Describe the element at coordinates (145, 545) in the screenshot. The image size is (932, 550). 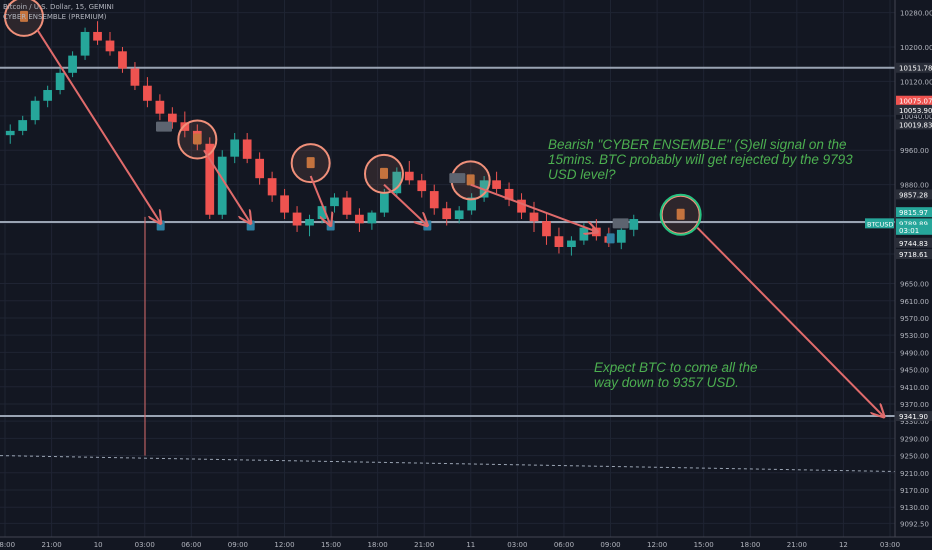
I see `time-tick-label: 03:00` at that location.